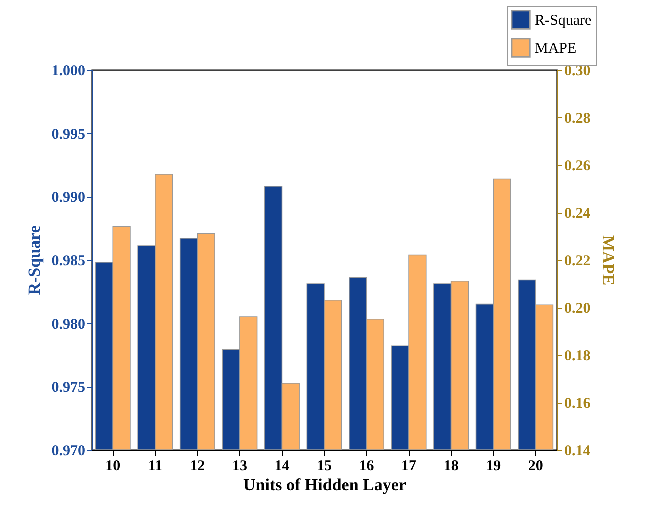 The height and width of the screenshot is (508, 655). What do you see at coordinates (577, 72) in the screenshot?
I see `y2-tick-label: 0.30` at bounding box center [577, 72].